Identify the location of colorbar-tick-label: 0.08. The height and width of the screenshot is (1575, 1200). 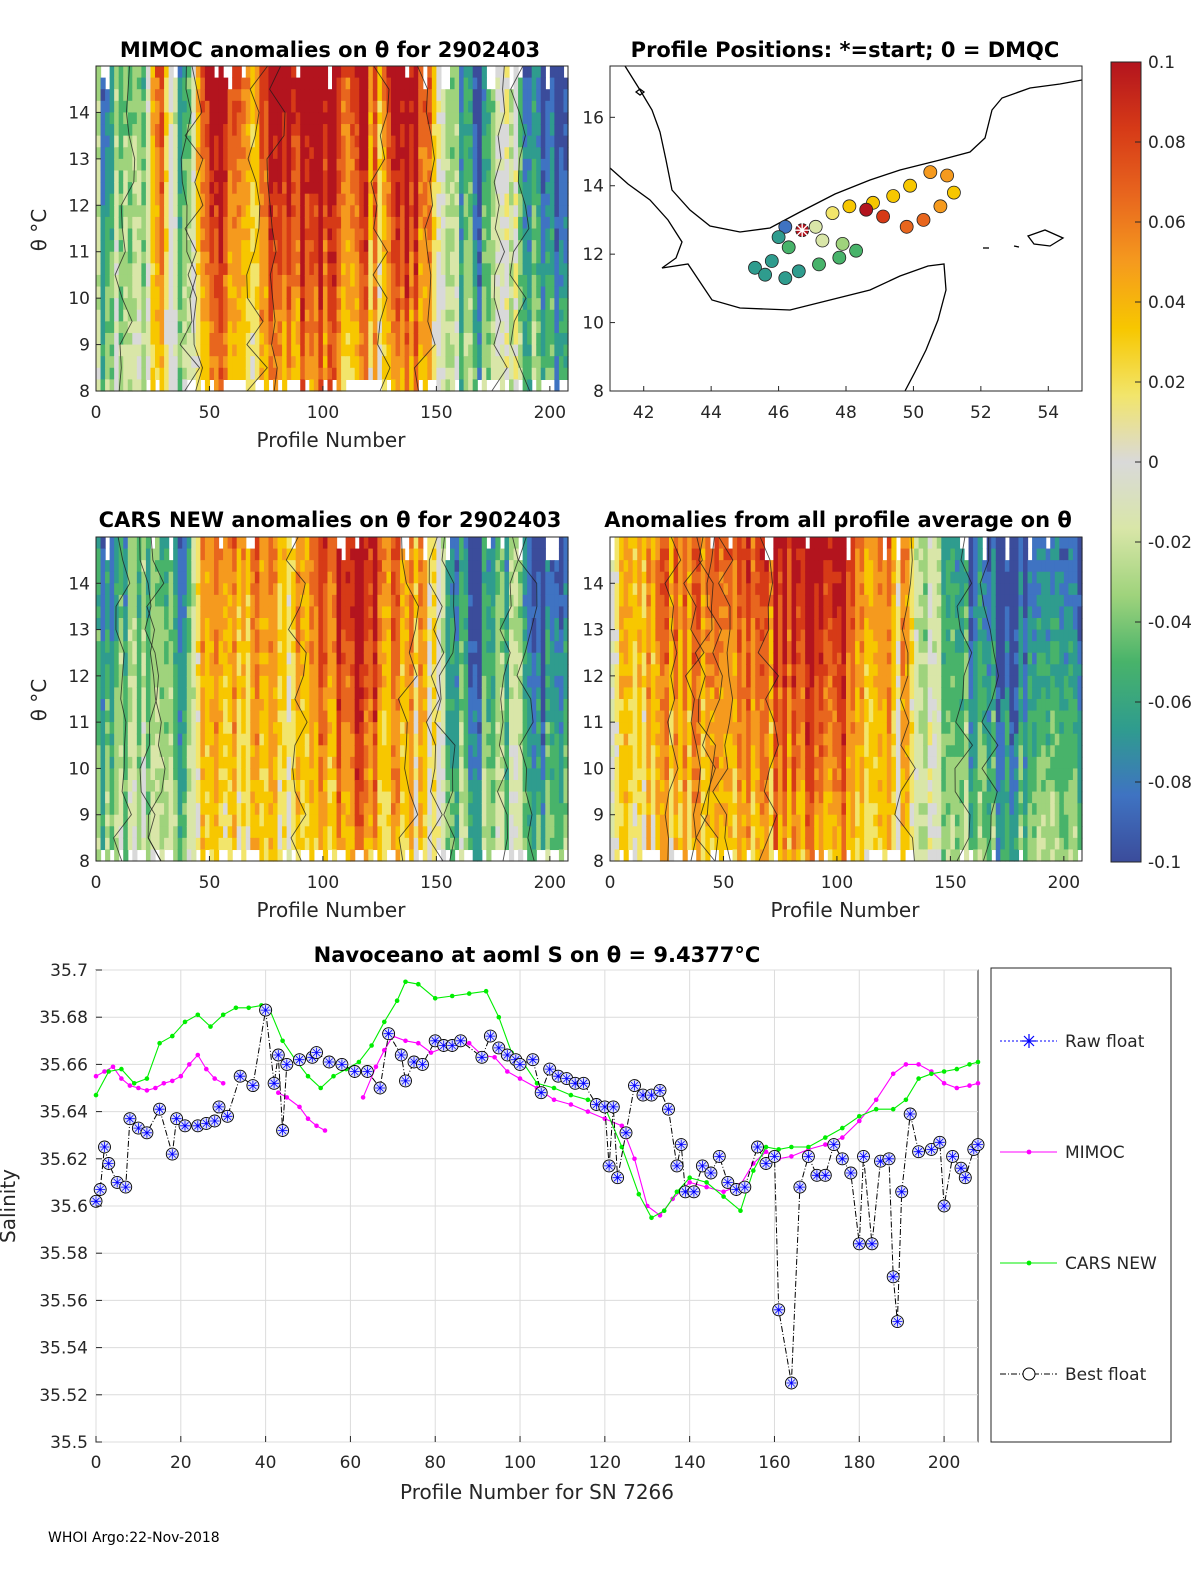
(1167, 143).